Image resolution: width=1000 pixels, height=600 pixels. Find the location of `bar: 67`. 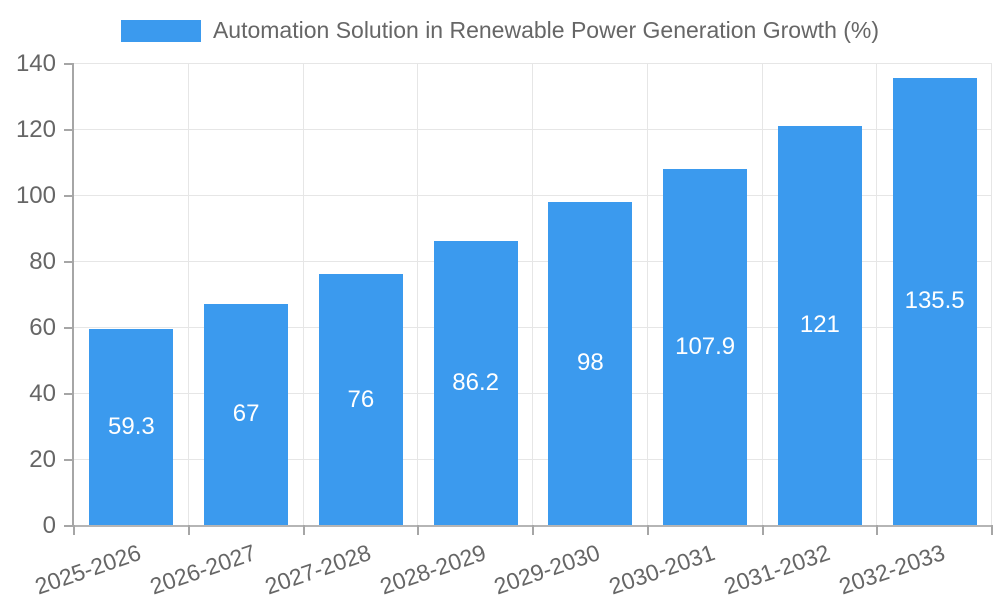

bar: 67 is located at coordinates (246, 414).